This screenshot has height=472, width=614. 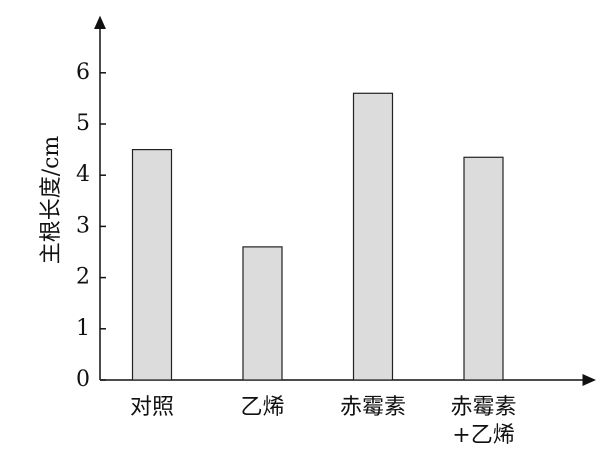 I want to click on x-tick-label-box: 赤霉素+乙烯, so click(x=483, y=421).